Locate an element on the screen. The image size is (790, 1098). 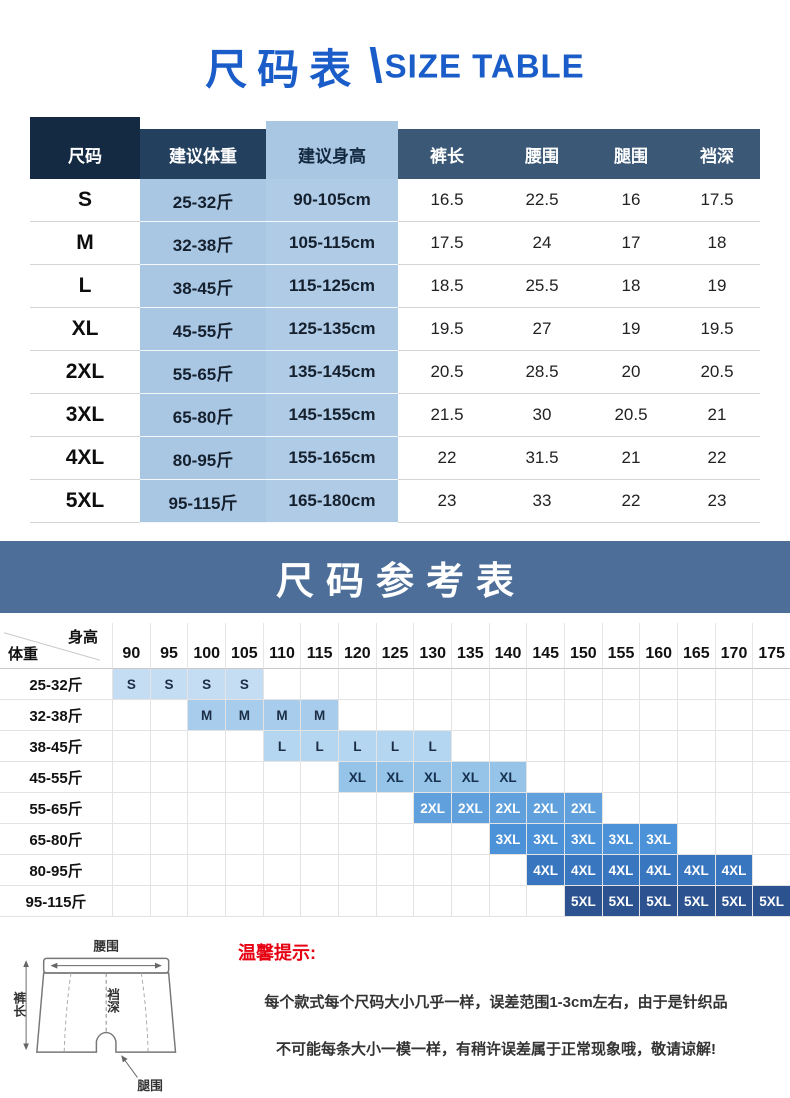
size-table-cell-waist: 28.5 is located at coordinates (542, 372).